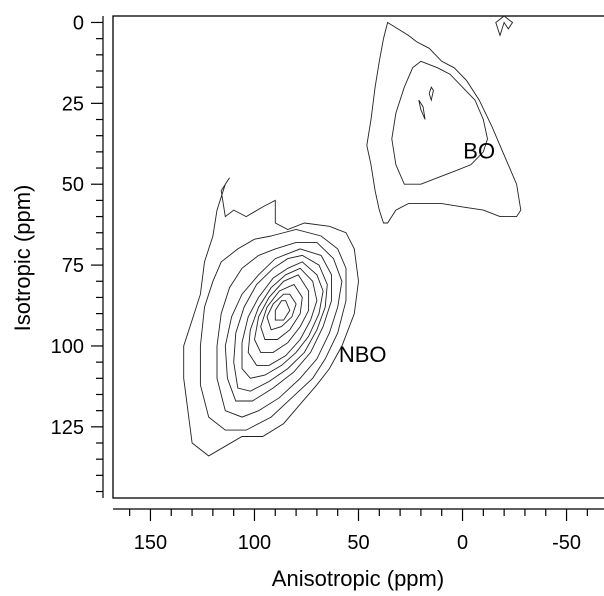  I want to click on y-tick-label: 100, so click(67, 347).